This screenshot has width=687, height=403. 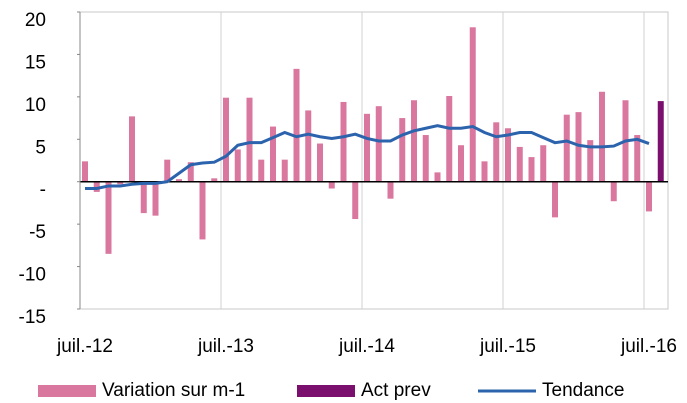 What do you see at coordinates (35, 62) in the screenshot?
I see `y-tick-label: 15` at bounding box center [35, 62].